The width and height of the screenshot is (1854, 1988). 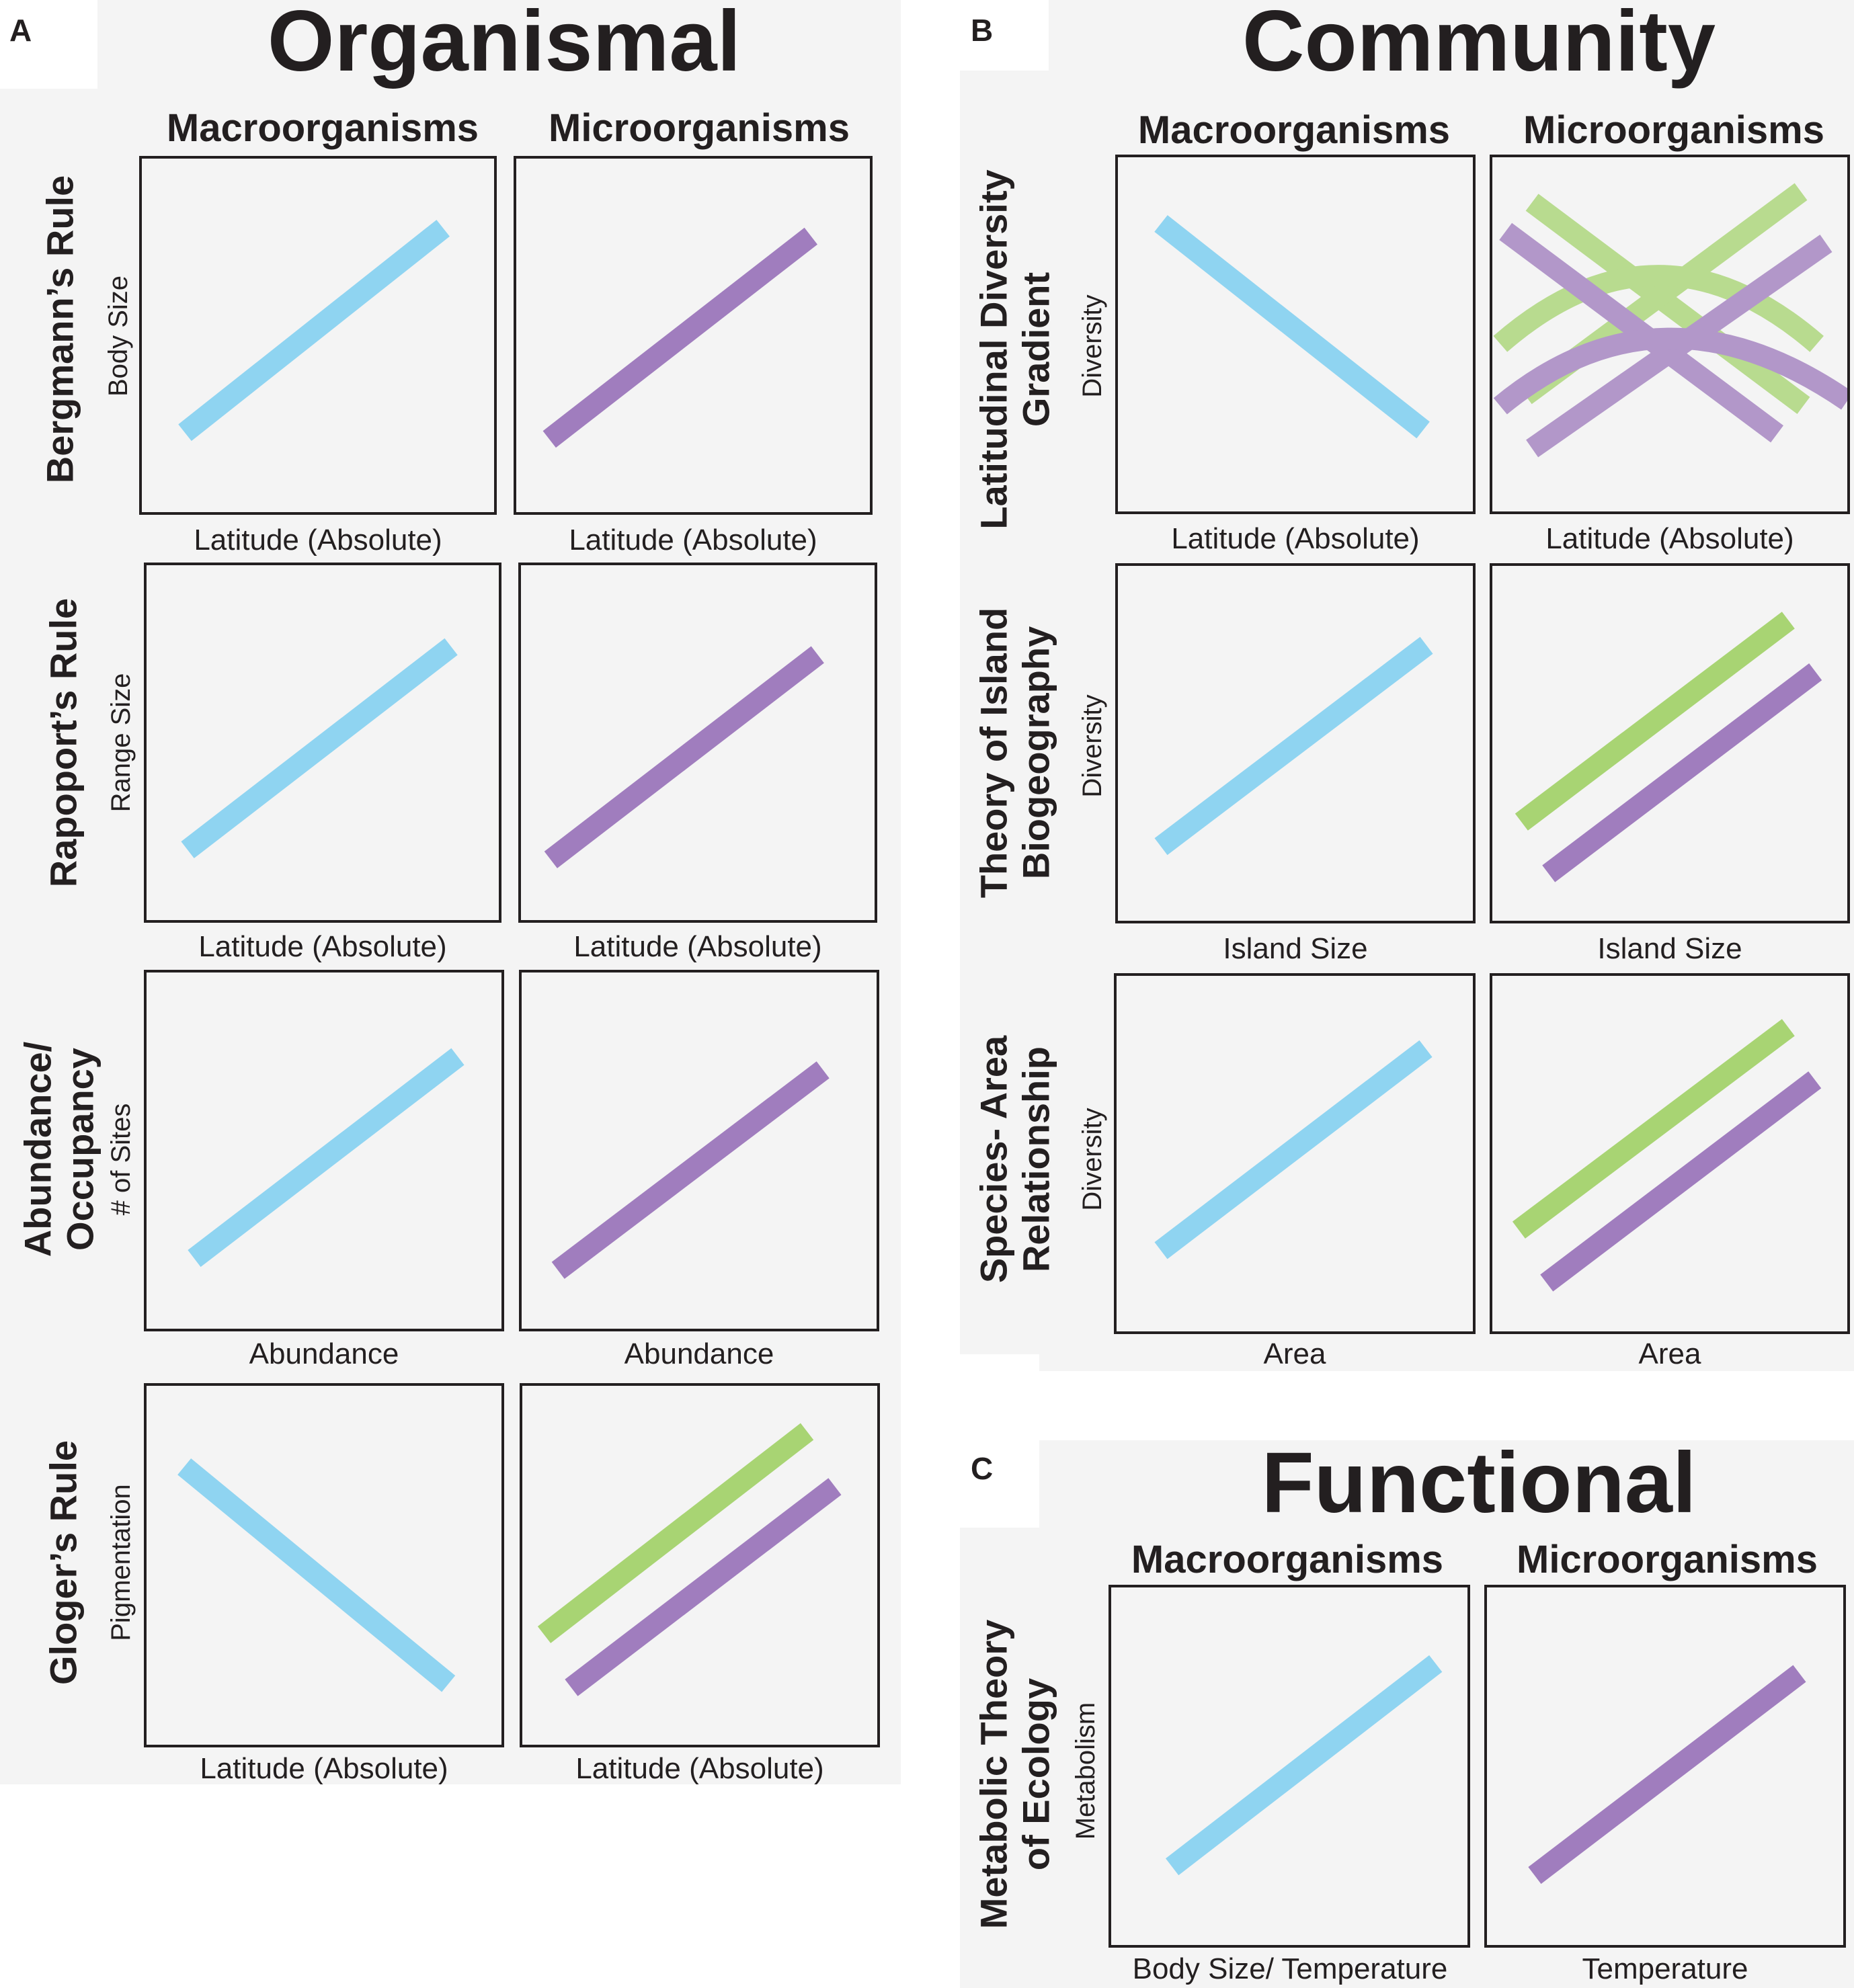 I want to click on plot-abundance-micro, so click(x=699, y=1150).